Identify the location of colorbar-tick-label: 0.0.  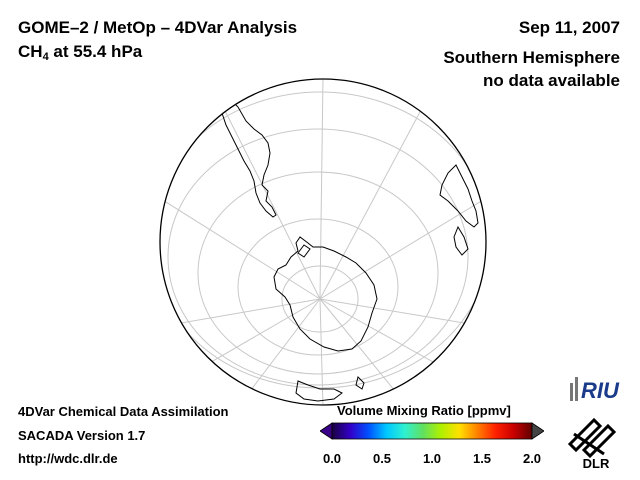
(332, 458).